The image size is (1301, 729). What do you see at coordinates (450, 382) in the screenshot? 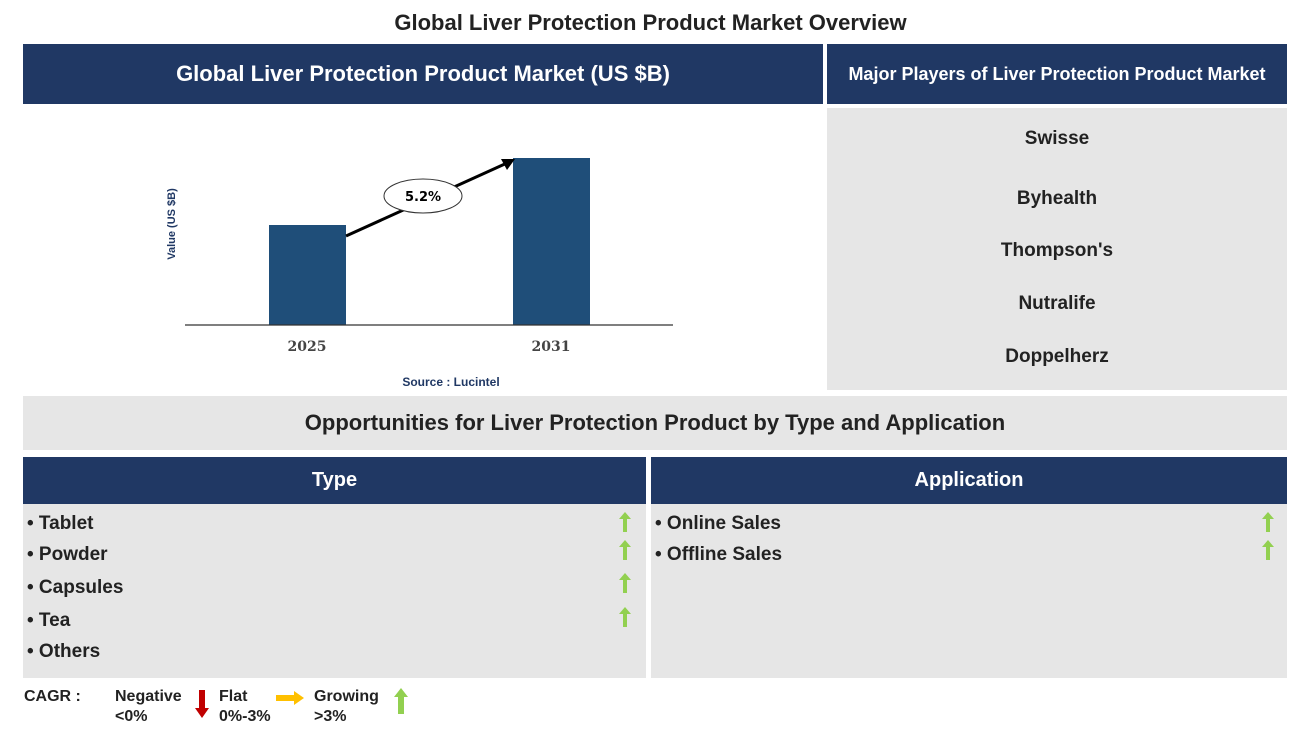
I see `source-label: Source : Lucintel` at bounding box center [450, 382].